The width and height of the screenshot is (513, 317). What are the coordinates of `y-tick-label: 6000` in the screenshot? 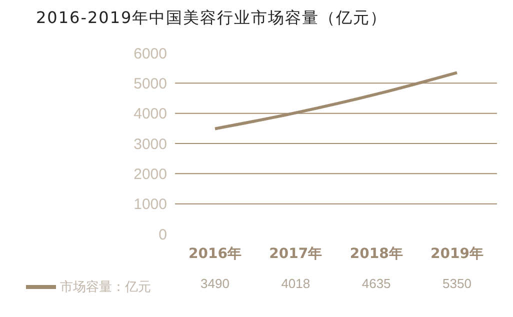 It's located at (150, 53).